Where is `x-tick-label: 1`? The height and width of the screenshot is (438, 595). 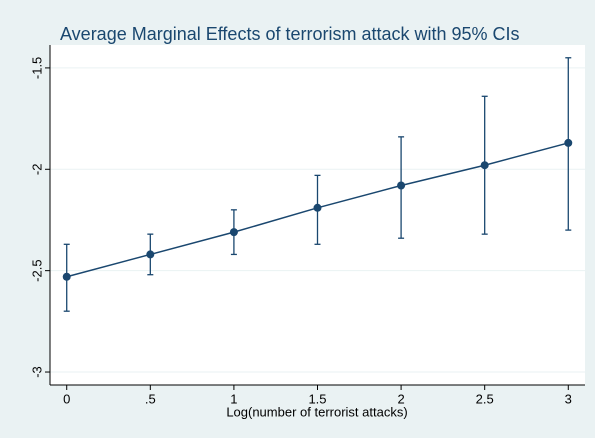 x-tick-label: 1 is located at coordinates (233, 398).